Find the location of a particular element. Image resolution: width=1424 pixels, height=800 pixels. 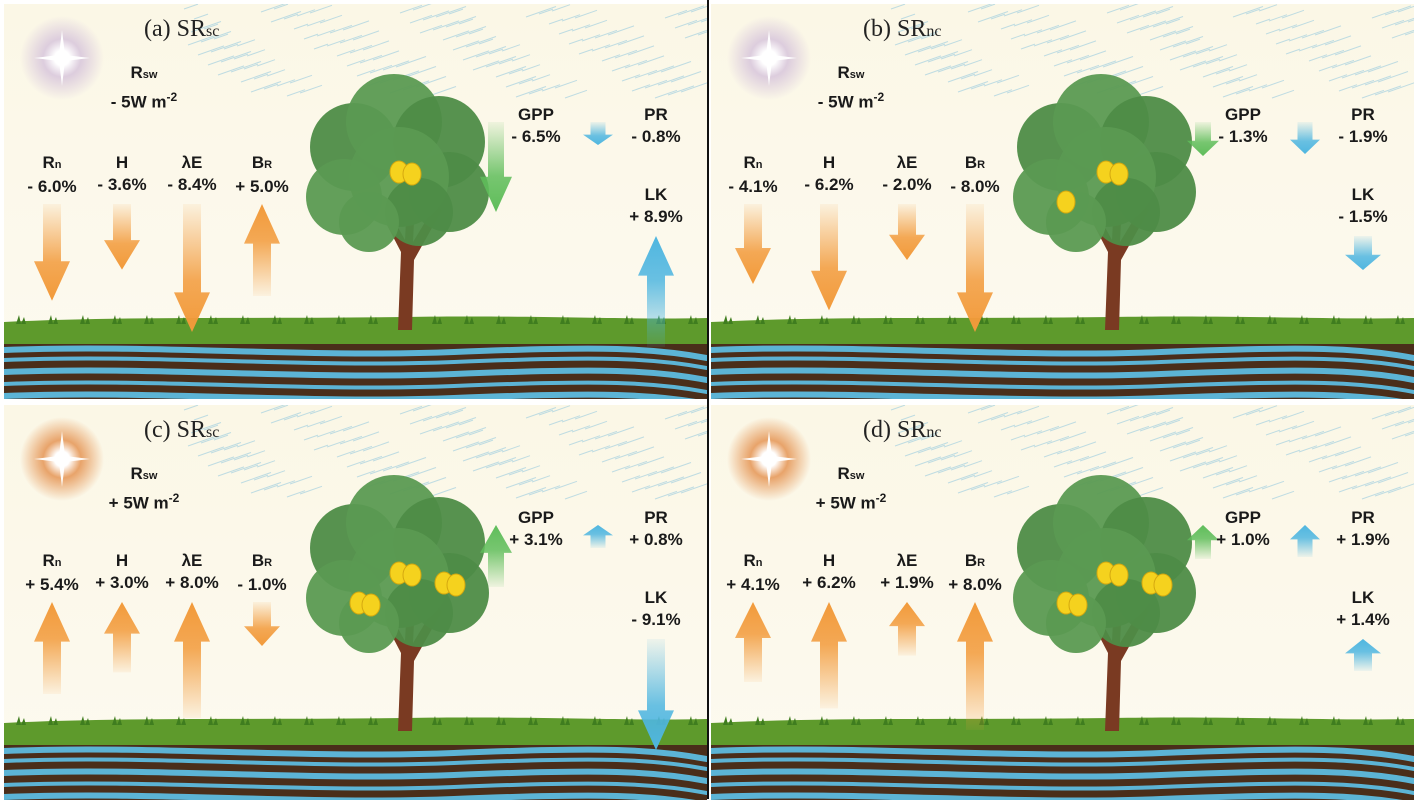

flux-label-h: H + 3.0% is located at coordinates (122, 571).